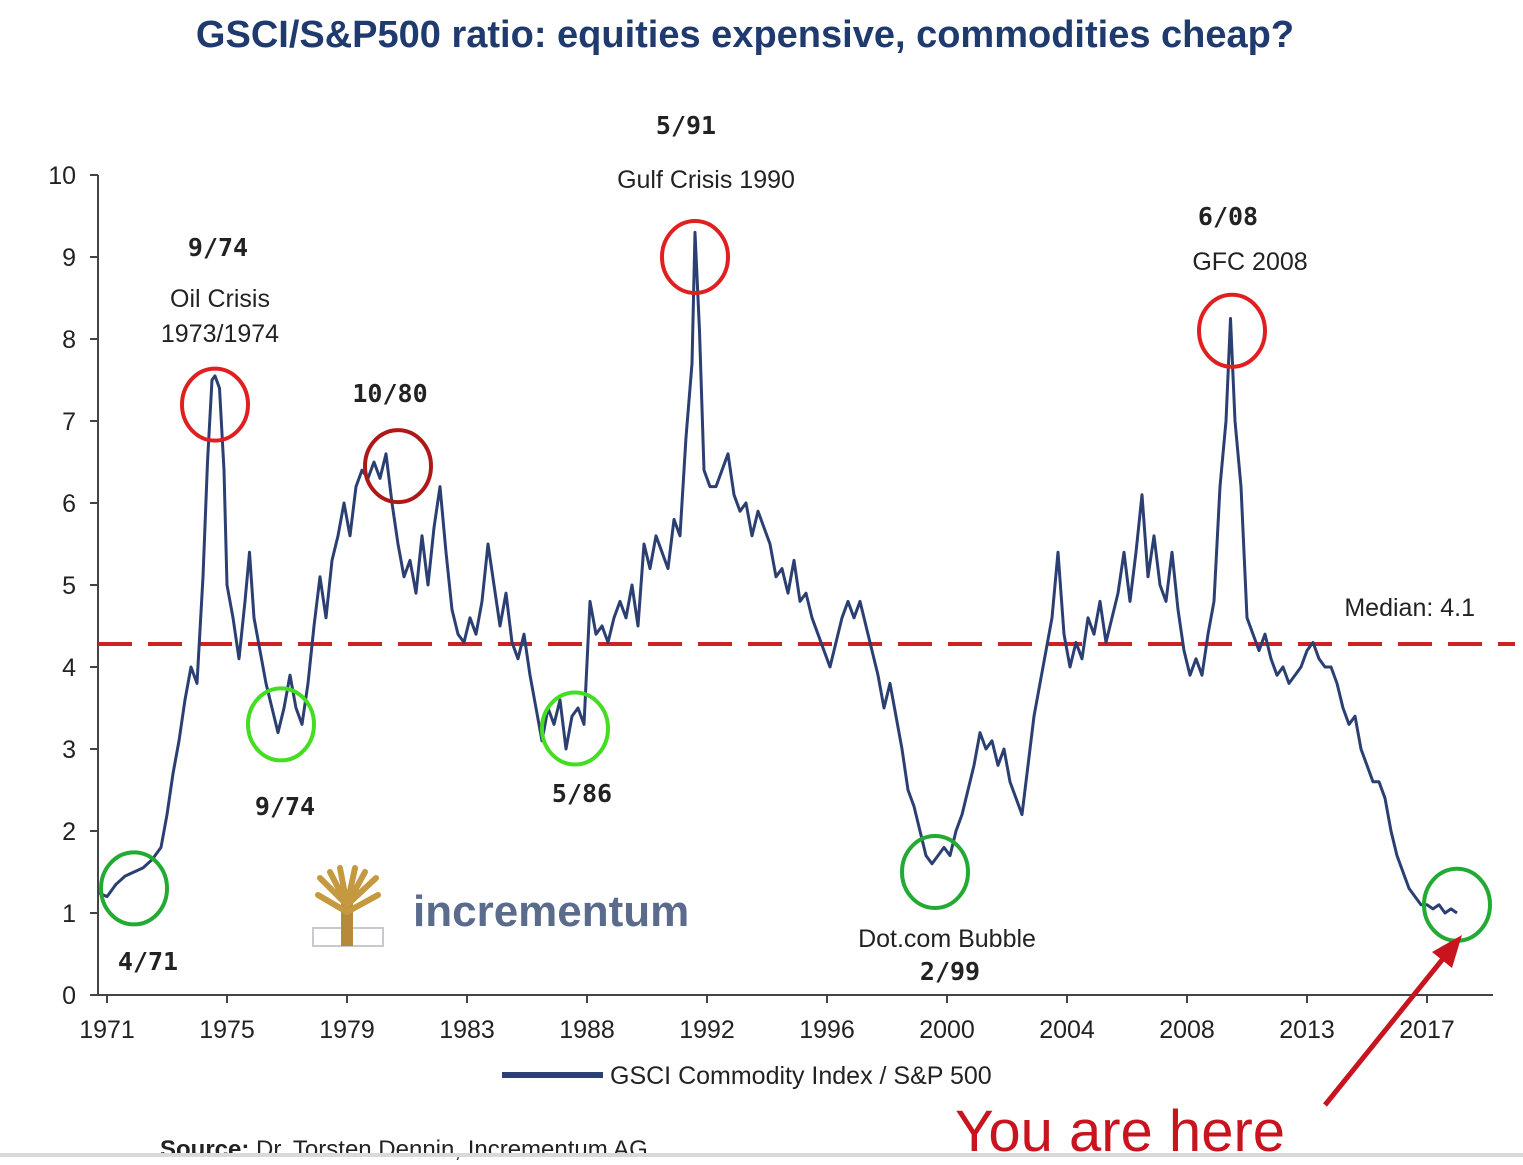 The height and width of the screenshot is (1165, 1523). I want to click on x-tick-label: 1971, so click(107, 1030).